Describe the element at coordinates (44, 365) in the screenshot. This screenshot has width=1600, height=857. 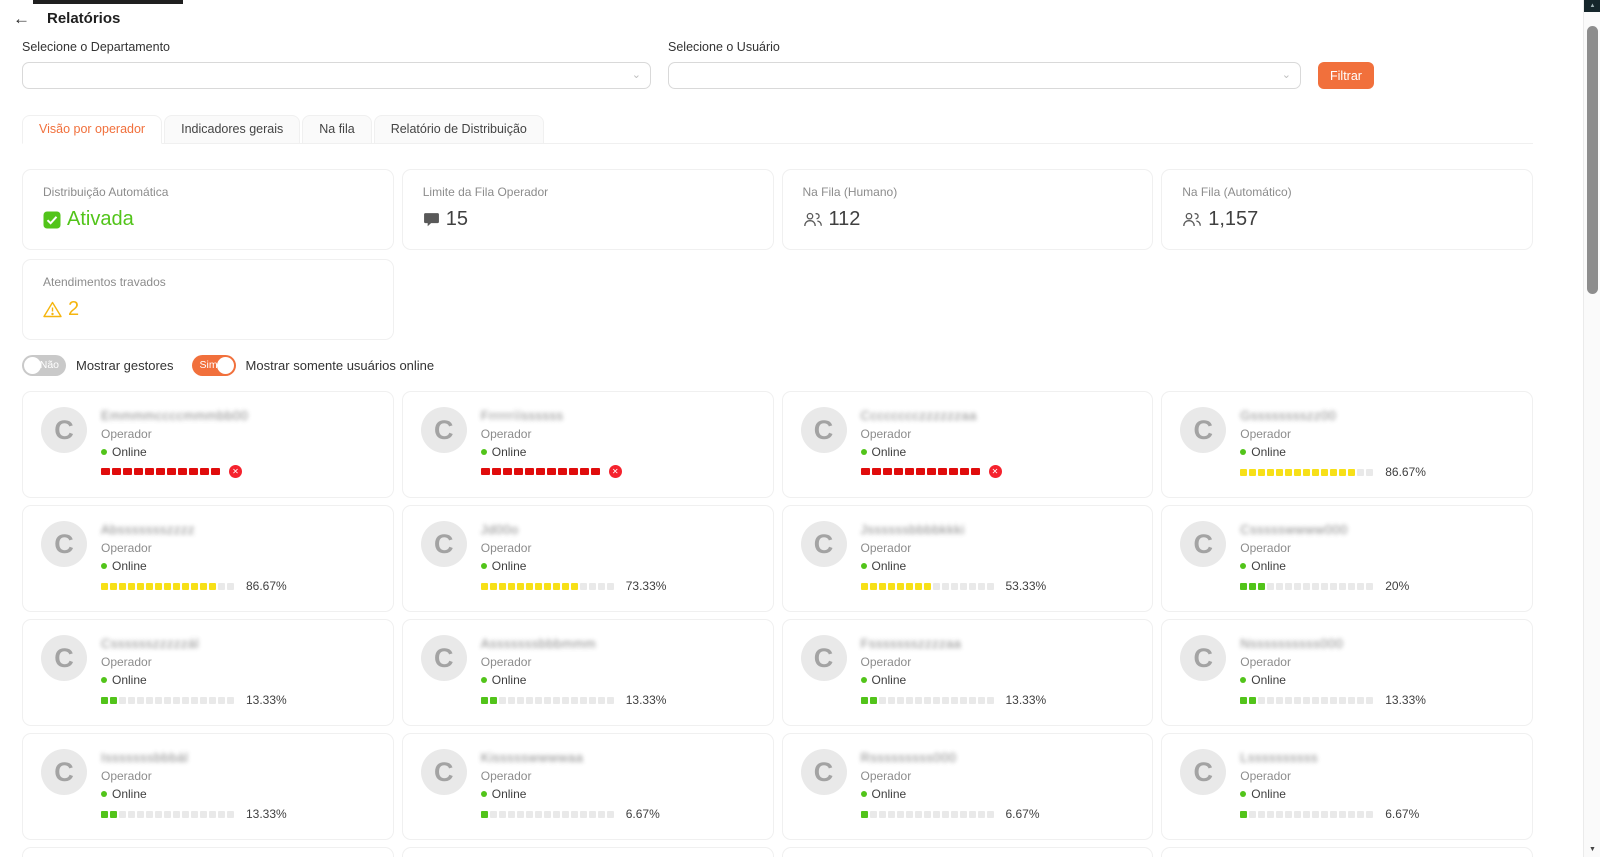
I see `toggle-mostrar-gestores: Não` at that location.